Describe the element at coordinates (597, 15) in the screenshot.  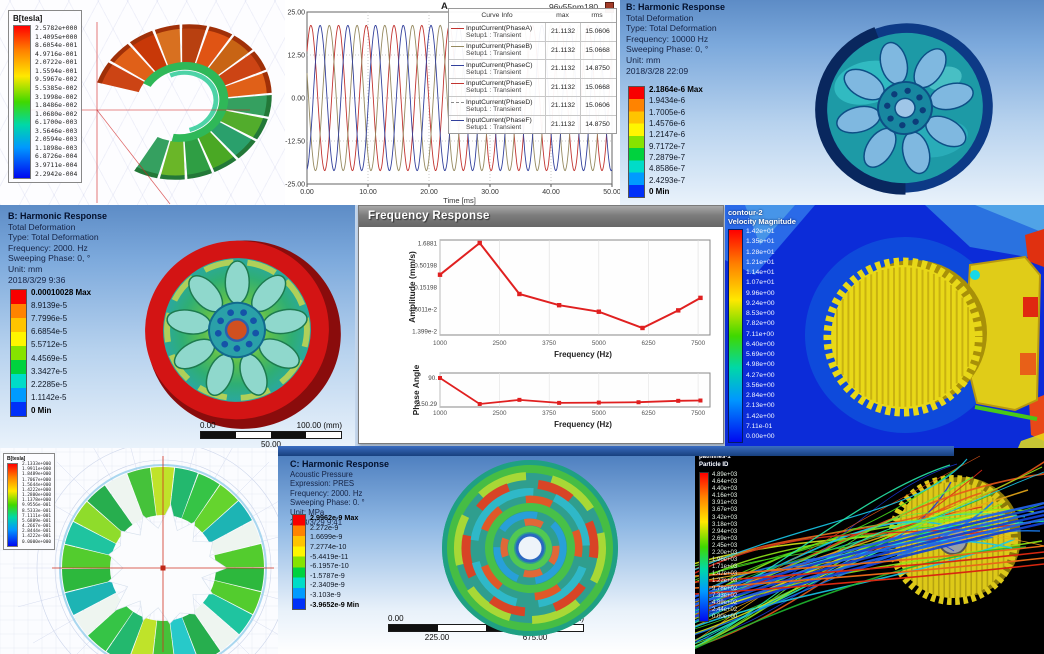
I see `rms-header: rms` at that location.